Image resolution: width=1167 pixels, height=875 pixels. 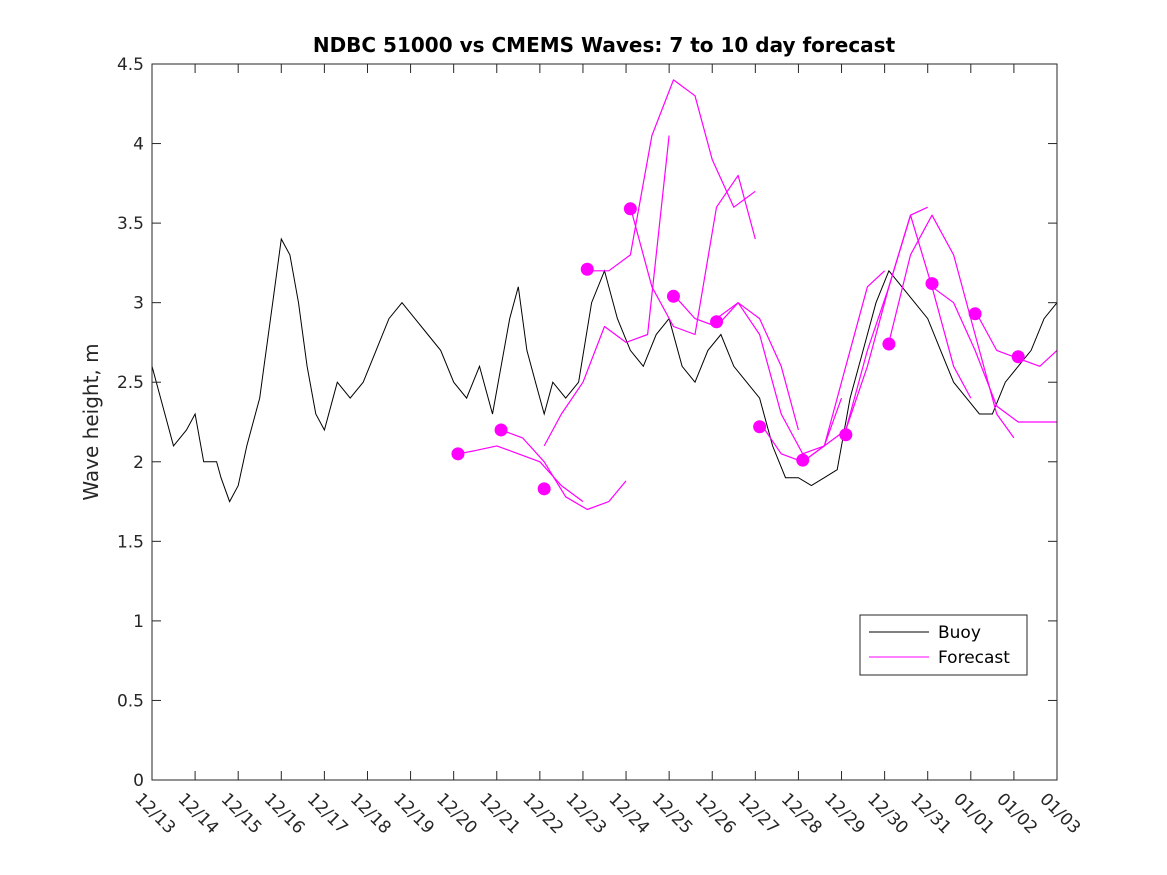 I want to click on legend-box, so click(x=943, y=645).